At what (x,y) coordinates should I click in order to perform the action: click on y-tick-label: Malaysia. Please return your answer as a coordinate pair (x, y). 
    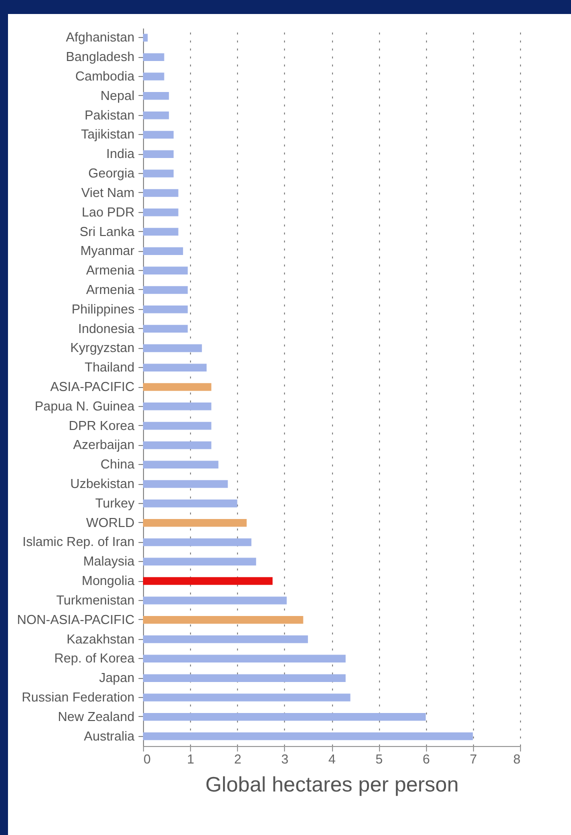
    Looking at the image, I should click on (109, 561).